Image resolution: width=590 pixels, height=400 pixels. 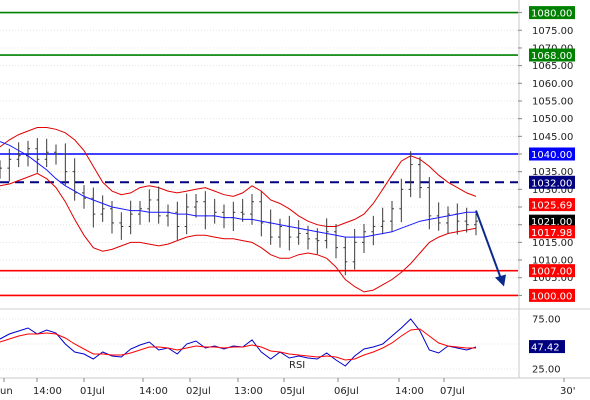 What do you see at coordinates (248, 391) in the screenshot?
I see `time-tick-label: 13:00` at bounding box center [248, 391].